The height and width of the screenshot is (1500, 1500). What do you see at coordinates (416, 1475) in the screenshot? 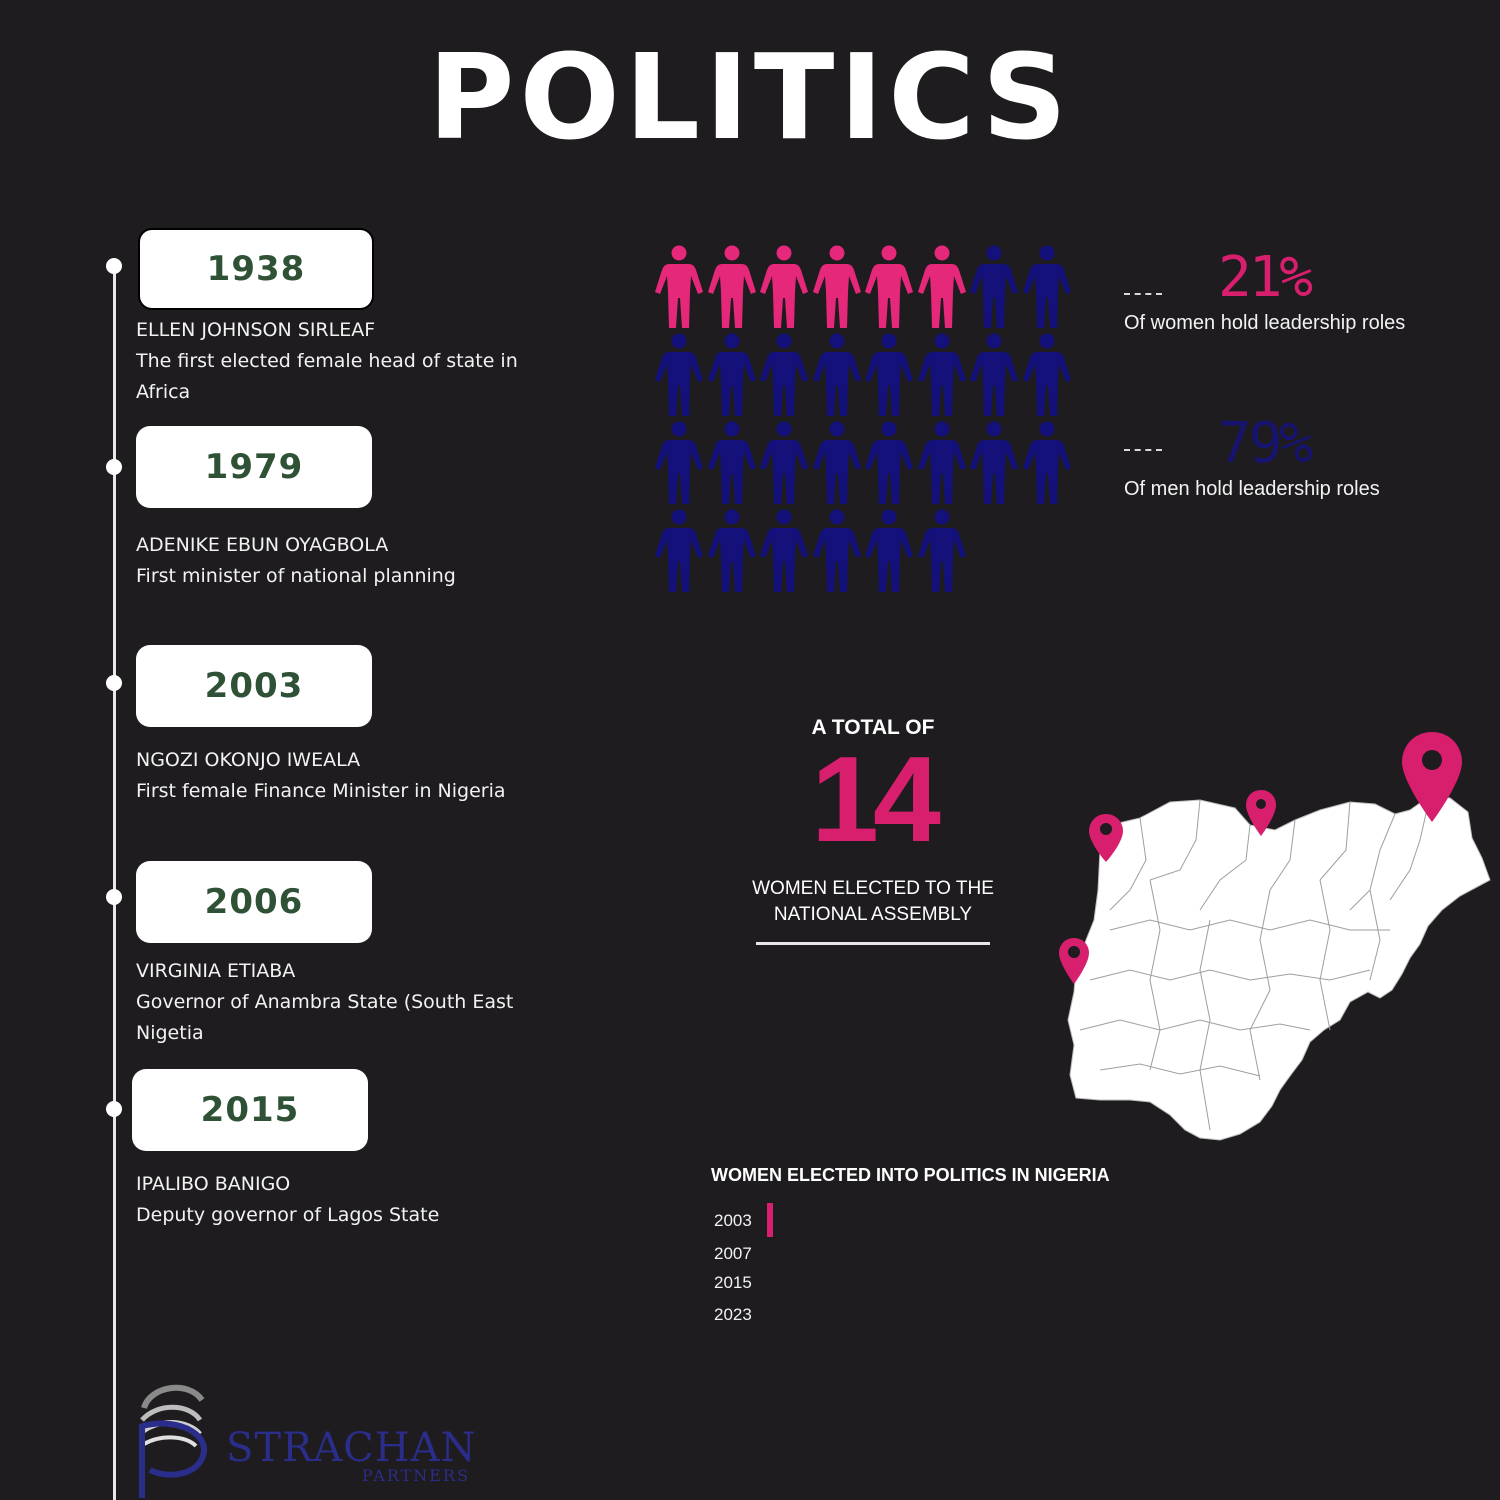
I see `logo-subtitle: PARTNERS` at bounding box center [416, 1475].